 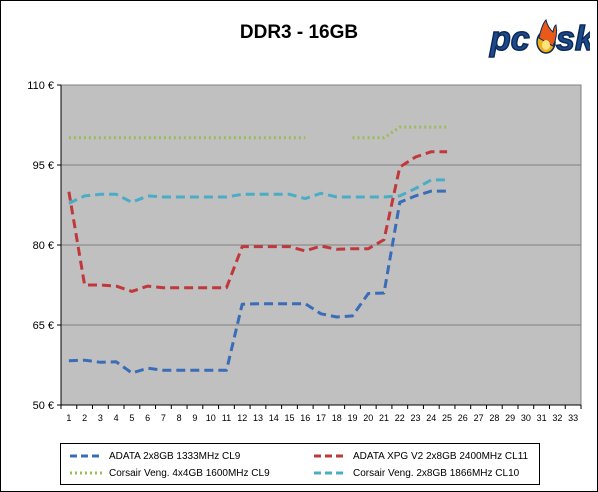 What do you see at coordinates (305, 418) in the screenshot?
I see `x-tick-label: 16` at bounding box center [305, 418].